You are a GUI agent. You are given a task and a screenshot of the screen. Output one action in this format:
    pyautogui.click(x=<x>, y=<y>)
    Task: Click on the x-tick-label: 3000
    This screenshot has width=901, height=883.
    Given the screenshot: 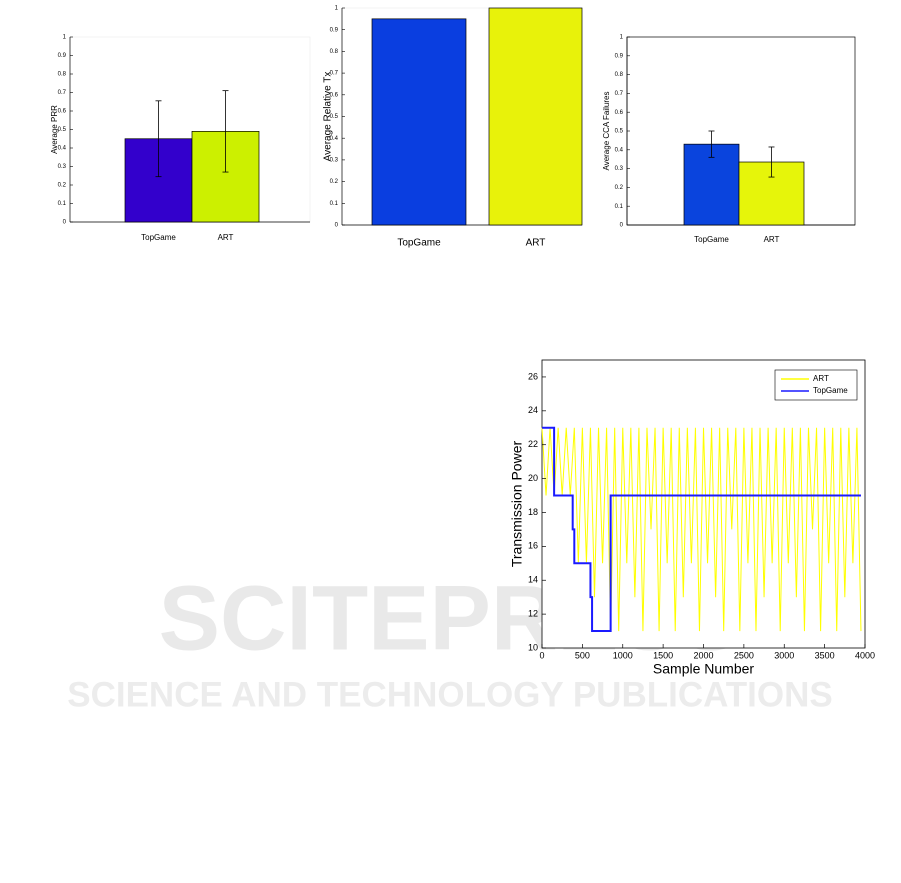 What is the action you would take?
    pyautogui.click(x=784, y=655)
    